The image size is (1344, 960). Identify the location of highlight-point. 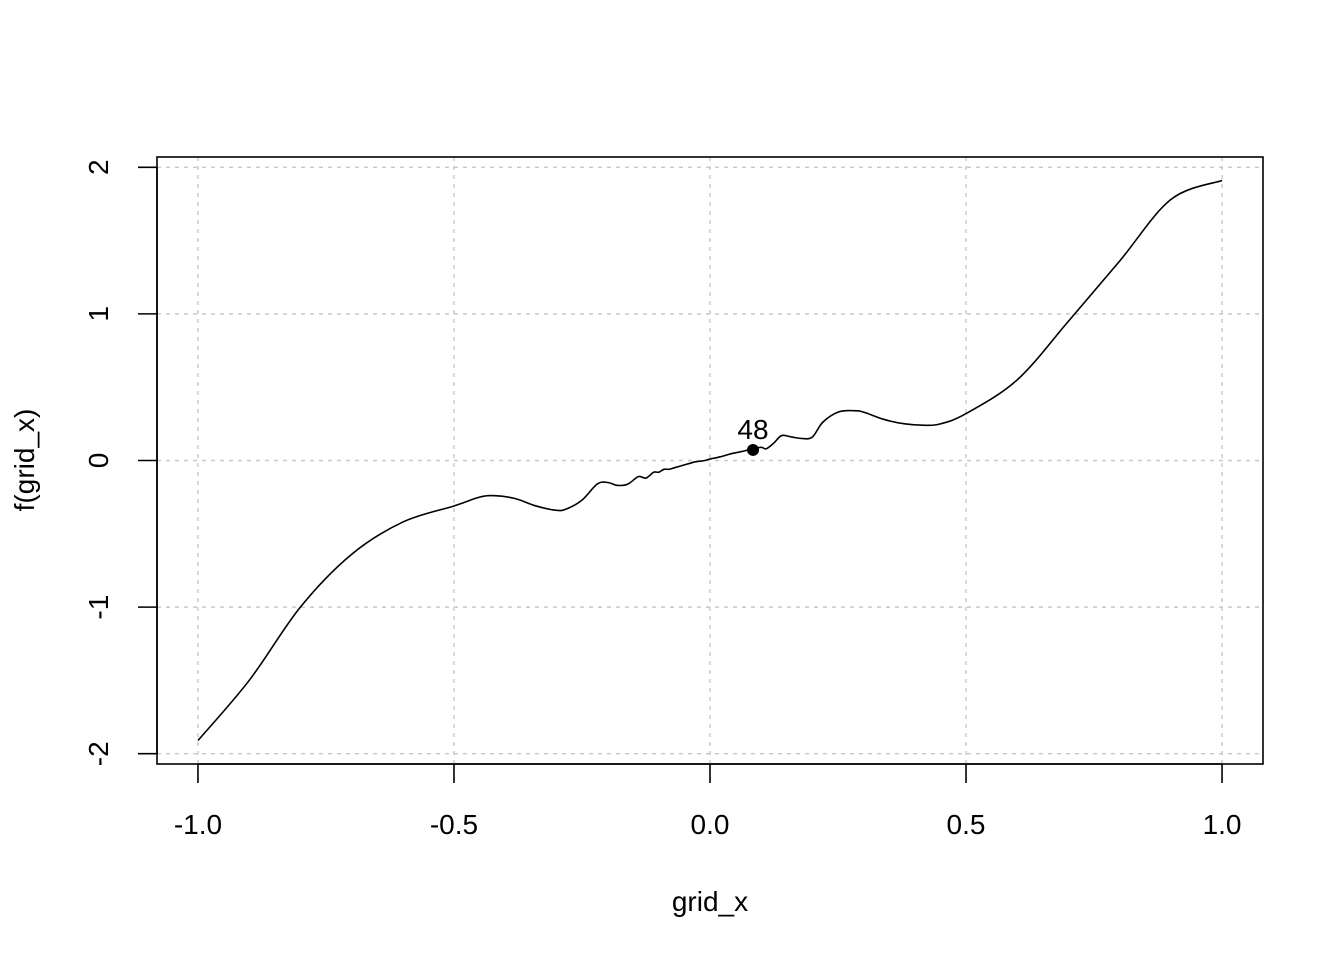
(753, 449).